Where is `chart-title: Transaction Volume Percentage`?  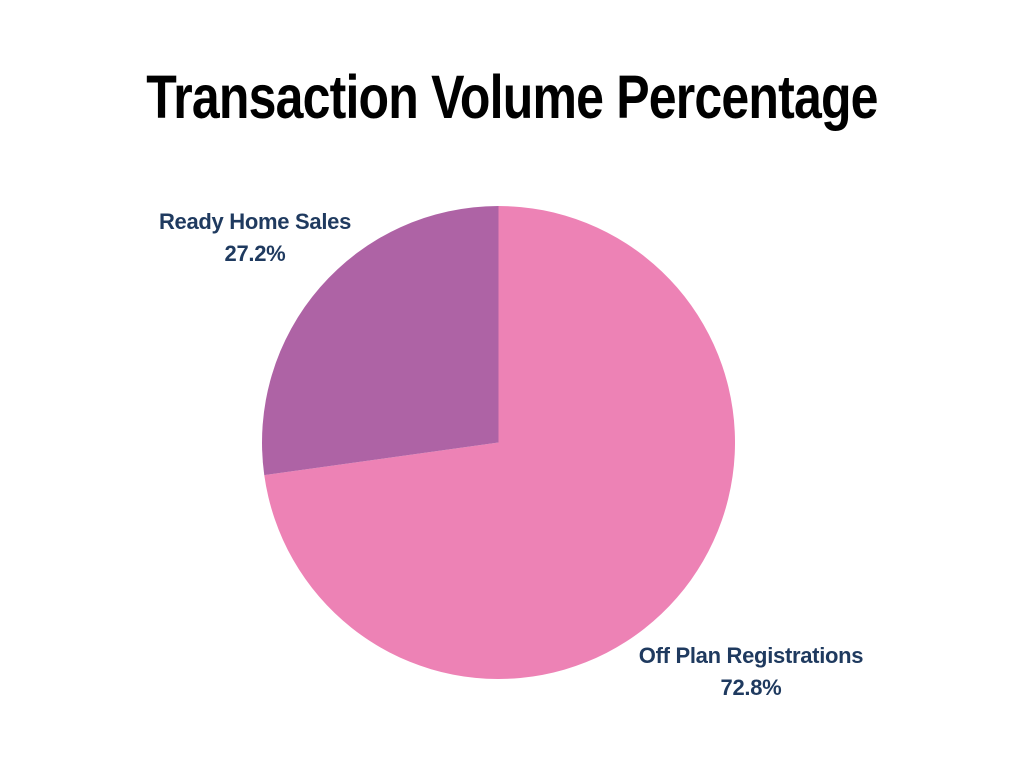 chart-title: Transaction Volume Percentage is located at coordinates (512, 105).